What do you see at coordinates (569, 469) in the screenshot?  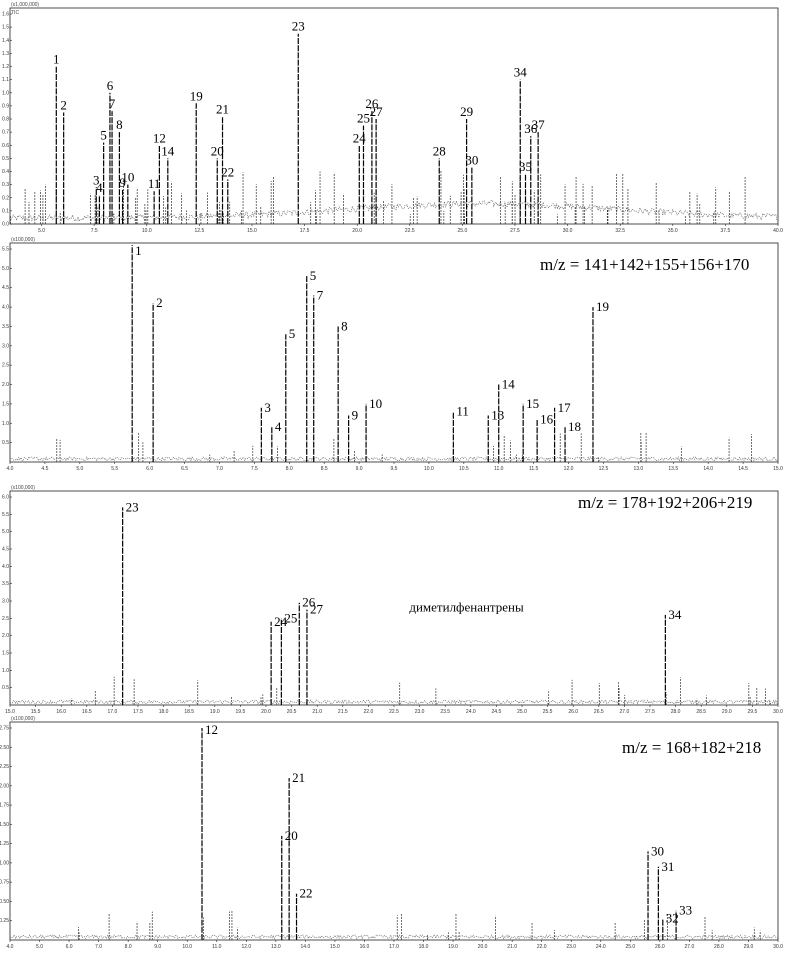 I see `x-tick-label: 12.0` at bounding box center [569, 469].